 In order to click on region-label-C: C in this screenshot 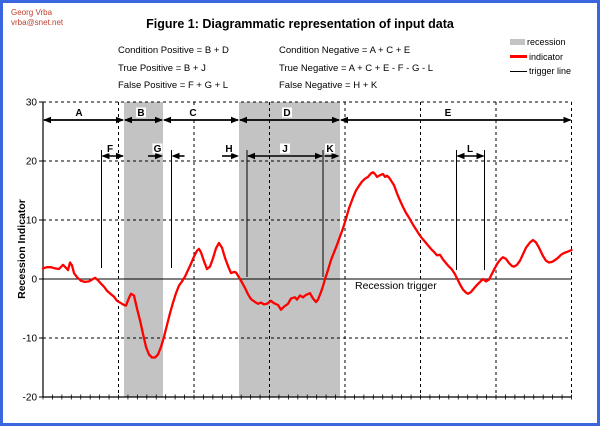, I will do `click(192, 113)`.